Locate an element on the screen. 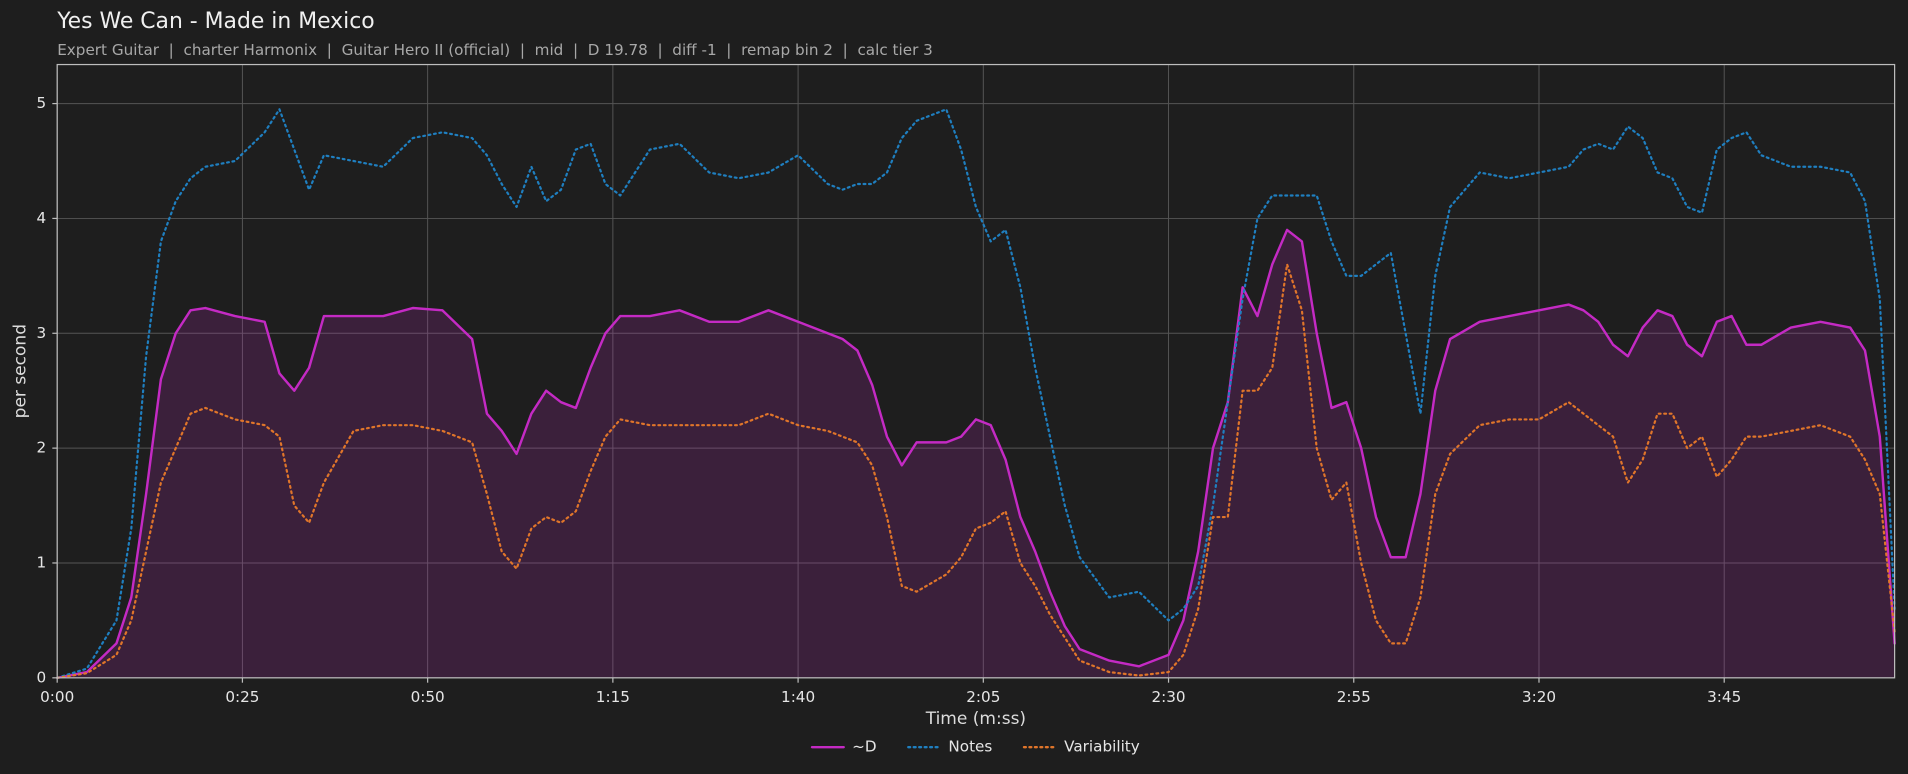  x-tick-label: 2:05 is located at coordinates (983, 697).